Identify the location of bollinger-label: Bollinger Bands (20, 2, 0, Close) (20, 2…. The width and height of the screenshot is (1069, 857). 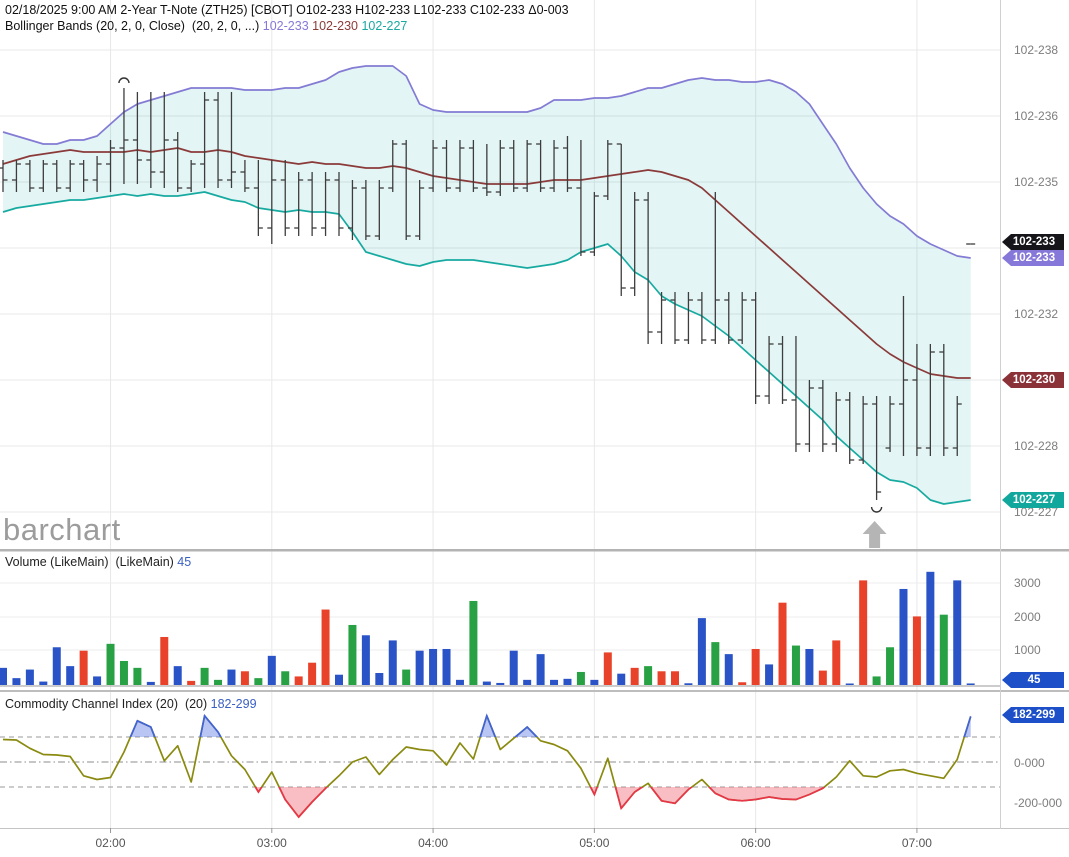
(134, 26).